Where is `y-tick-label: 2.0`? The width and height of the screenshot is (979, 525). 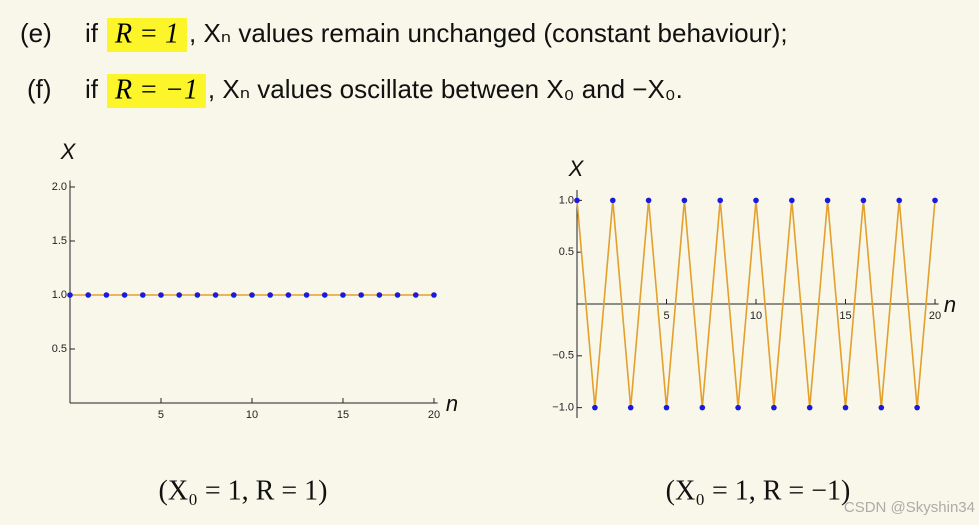
y-tick-label: 2.0 is located at coordinates (59, 187).